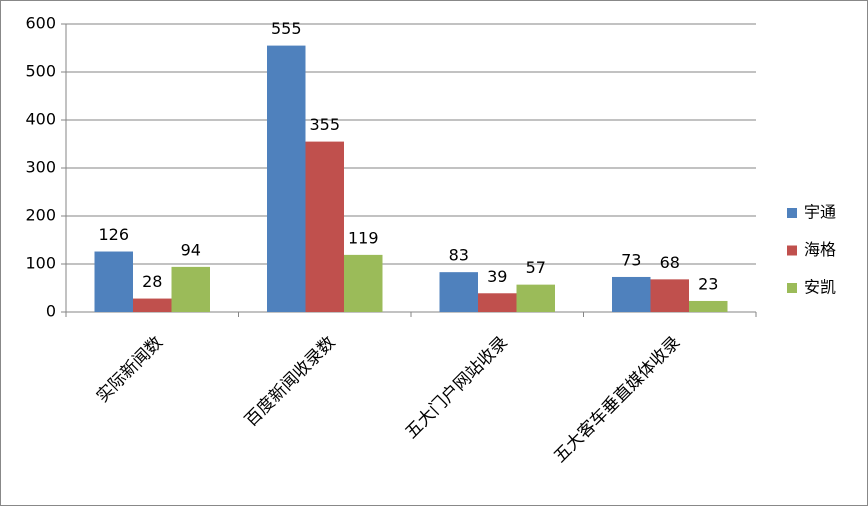 This screenshot has width=868, height=506. What do you see at coordinates (40, 167) in the screenshot?
I see `y-tick-label: 300` at bounding box center [40, 167].